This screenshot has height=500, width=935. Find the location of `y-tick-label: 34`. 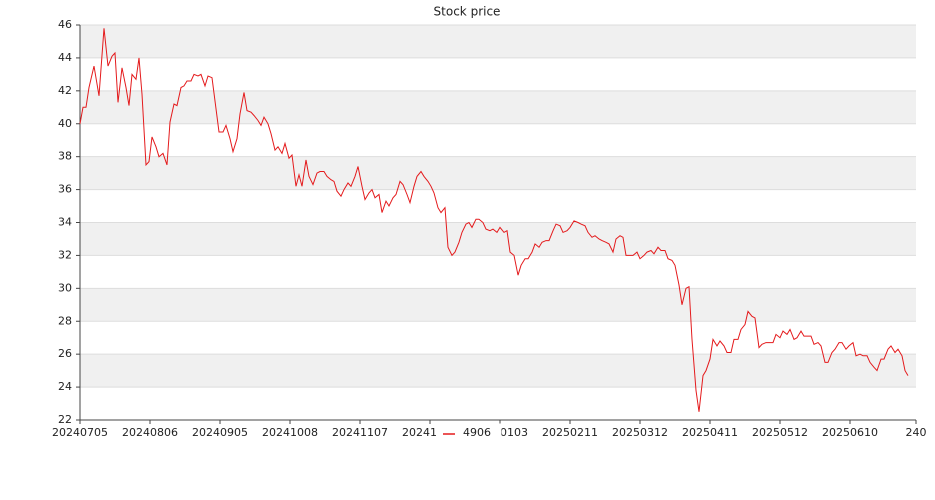

y-tick-label: 34 is located at coordinates (65, 222).